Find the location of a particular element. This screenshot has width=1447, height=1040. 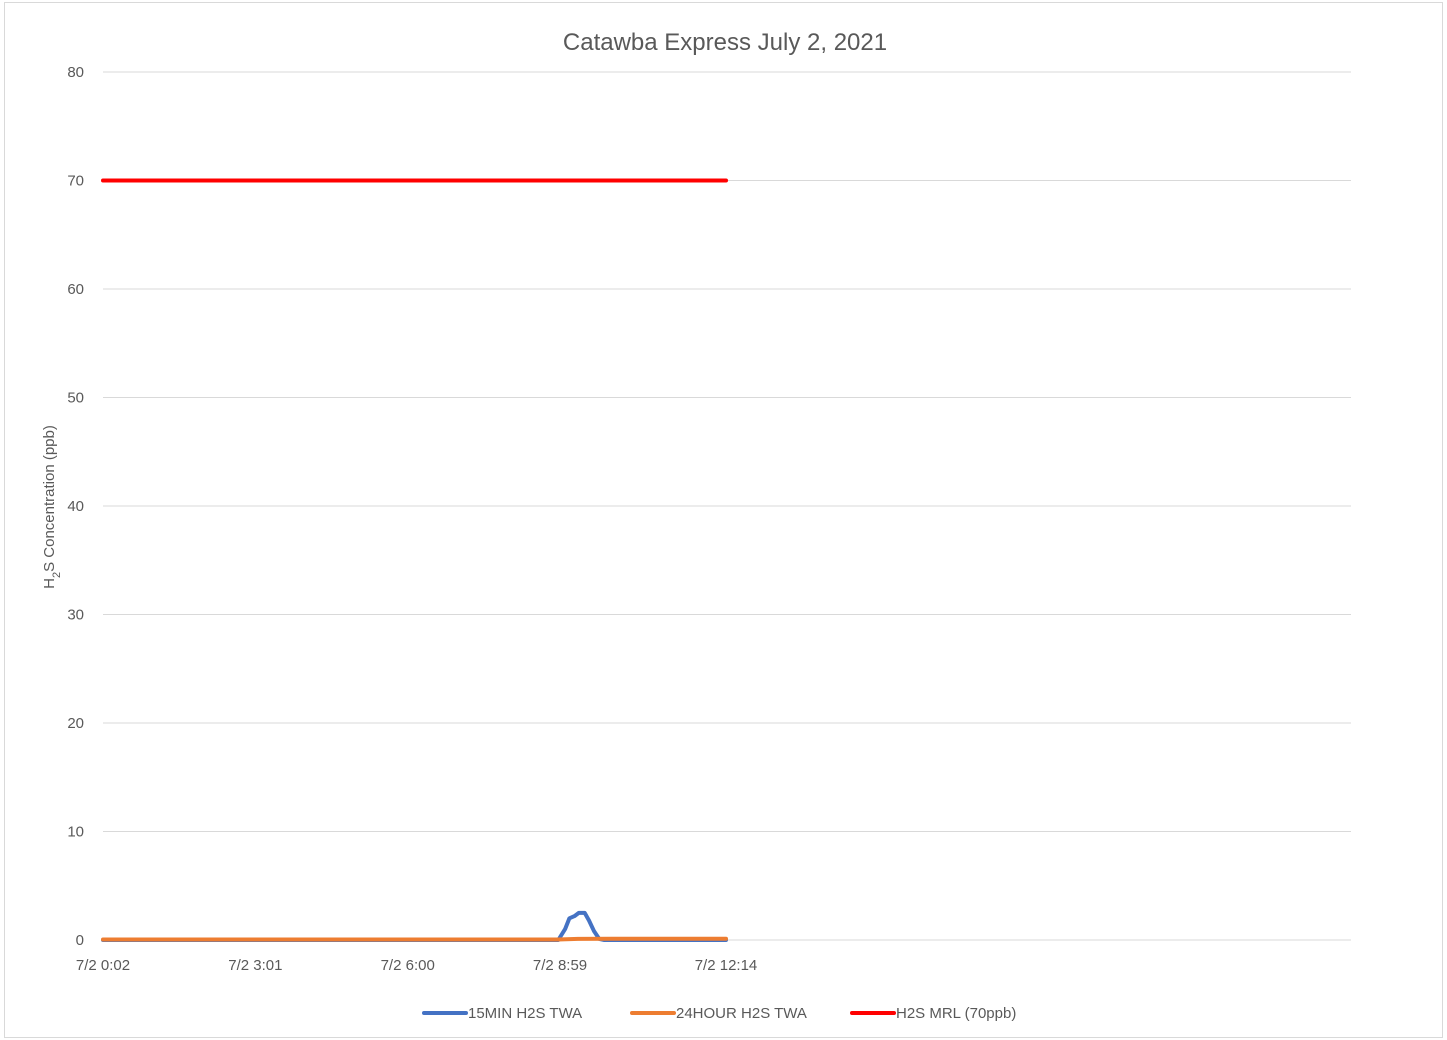

legend-label: H2S MRL (70ppb) is located at coordinates (956, 1013).